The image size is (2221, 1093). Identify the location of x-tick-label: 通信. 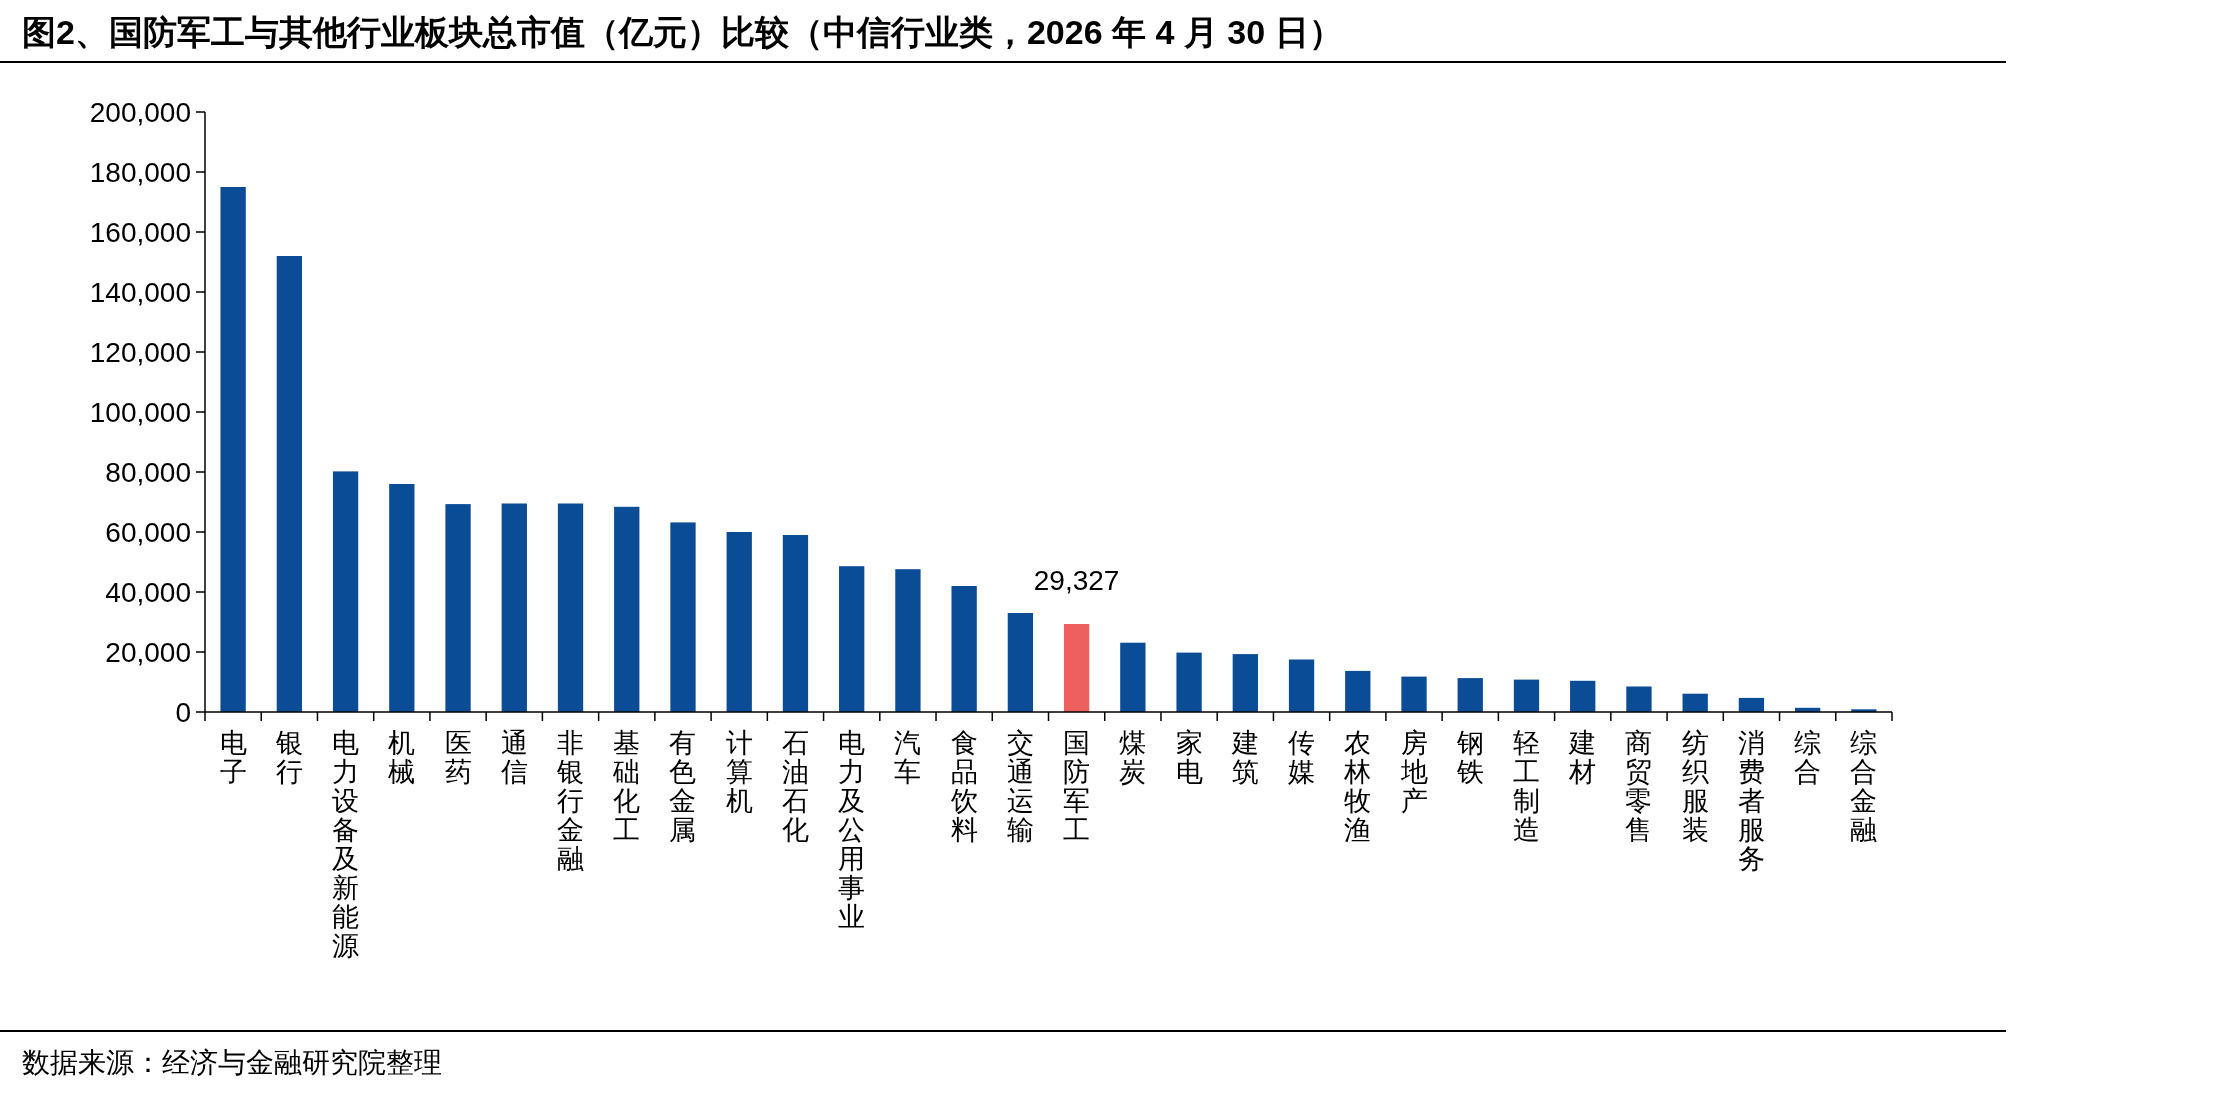
(514, 757).